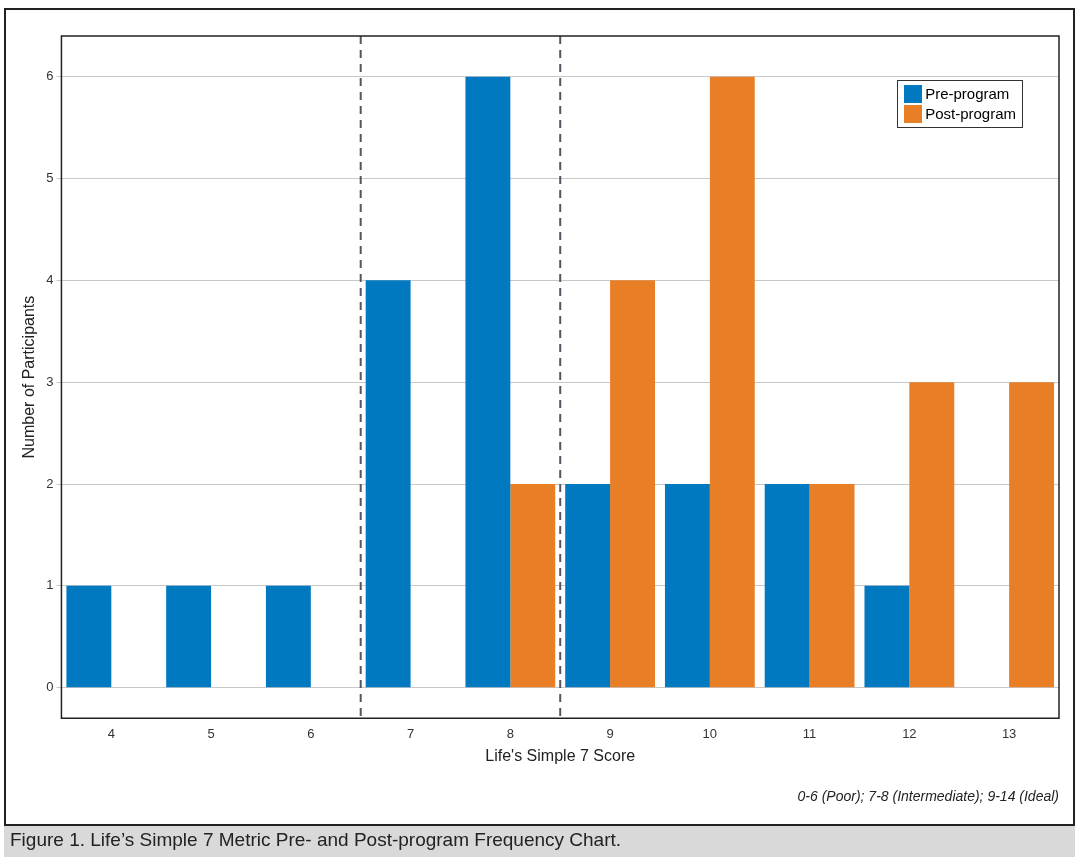 This screenshot has height=857, width=1079. Describe the element at coordinates (50, 585) in the screenshot. I see `y-tick-label: 1` at that location.